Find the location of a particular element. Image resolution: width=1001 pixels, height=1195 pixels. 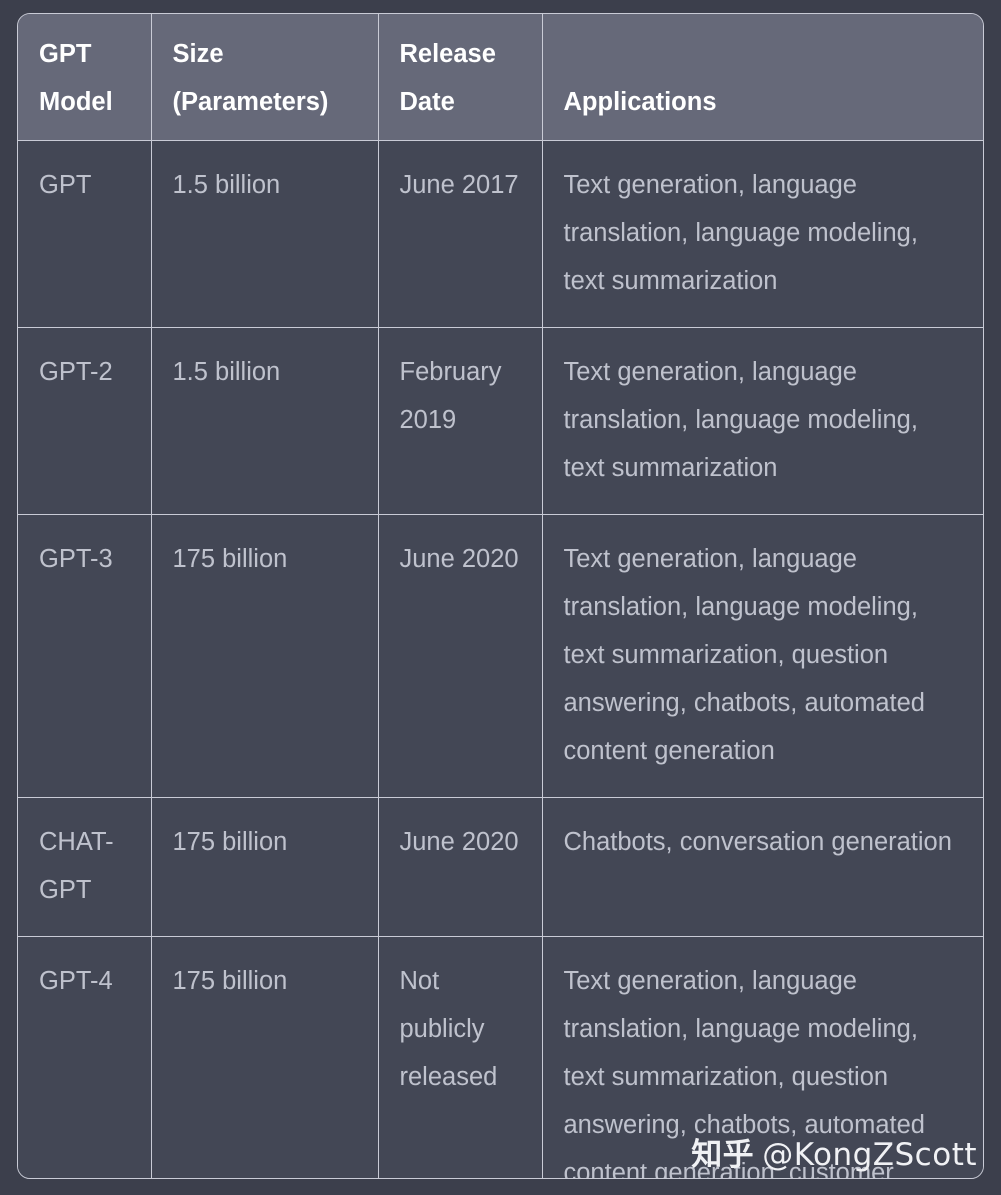

cell-release-date: February 2019 is located at coordinates (460, 421).